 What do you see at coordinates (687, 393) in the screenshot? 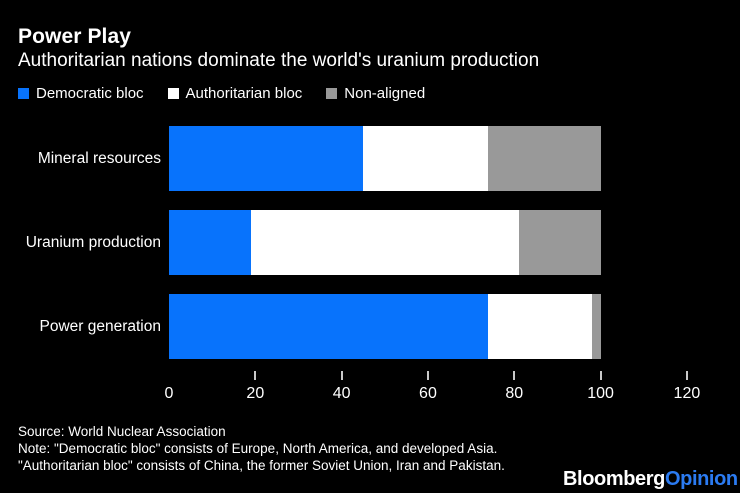
I see `axis-tick-label: 120` at bounding box center [687, 393].